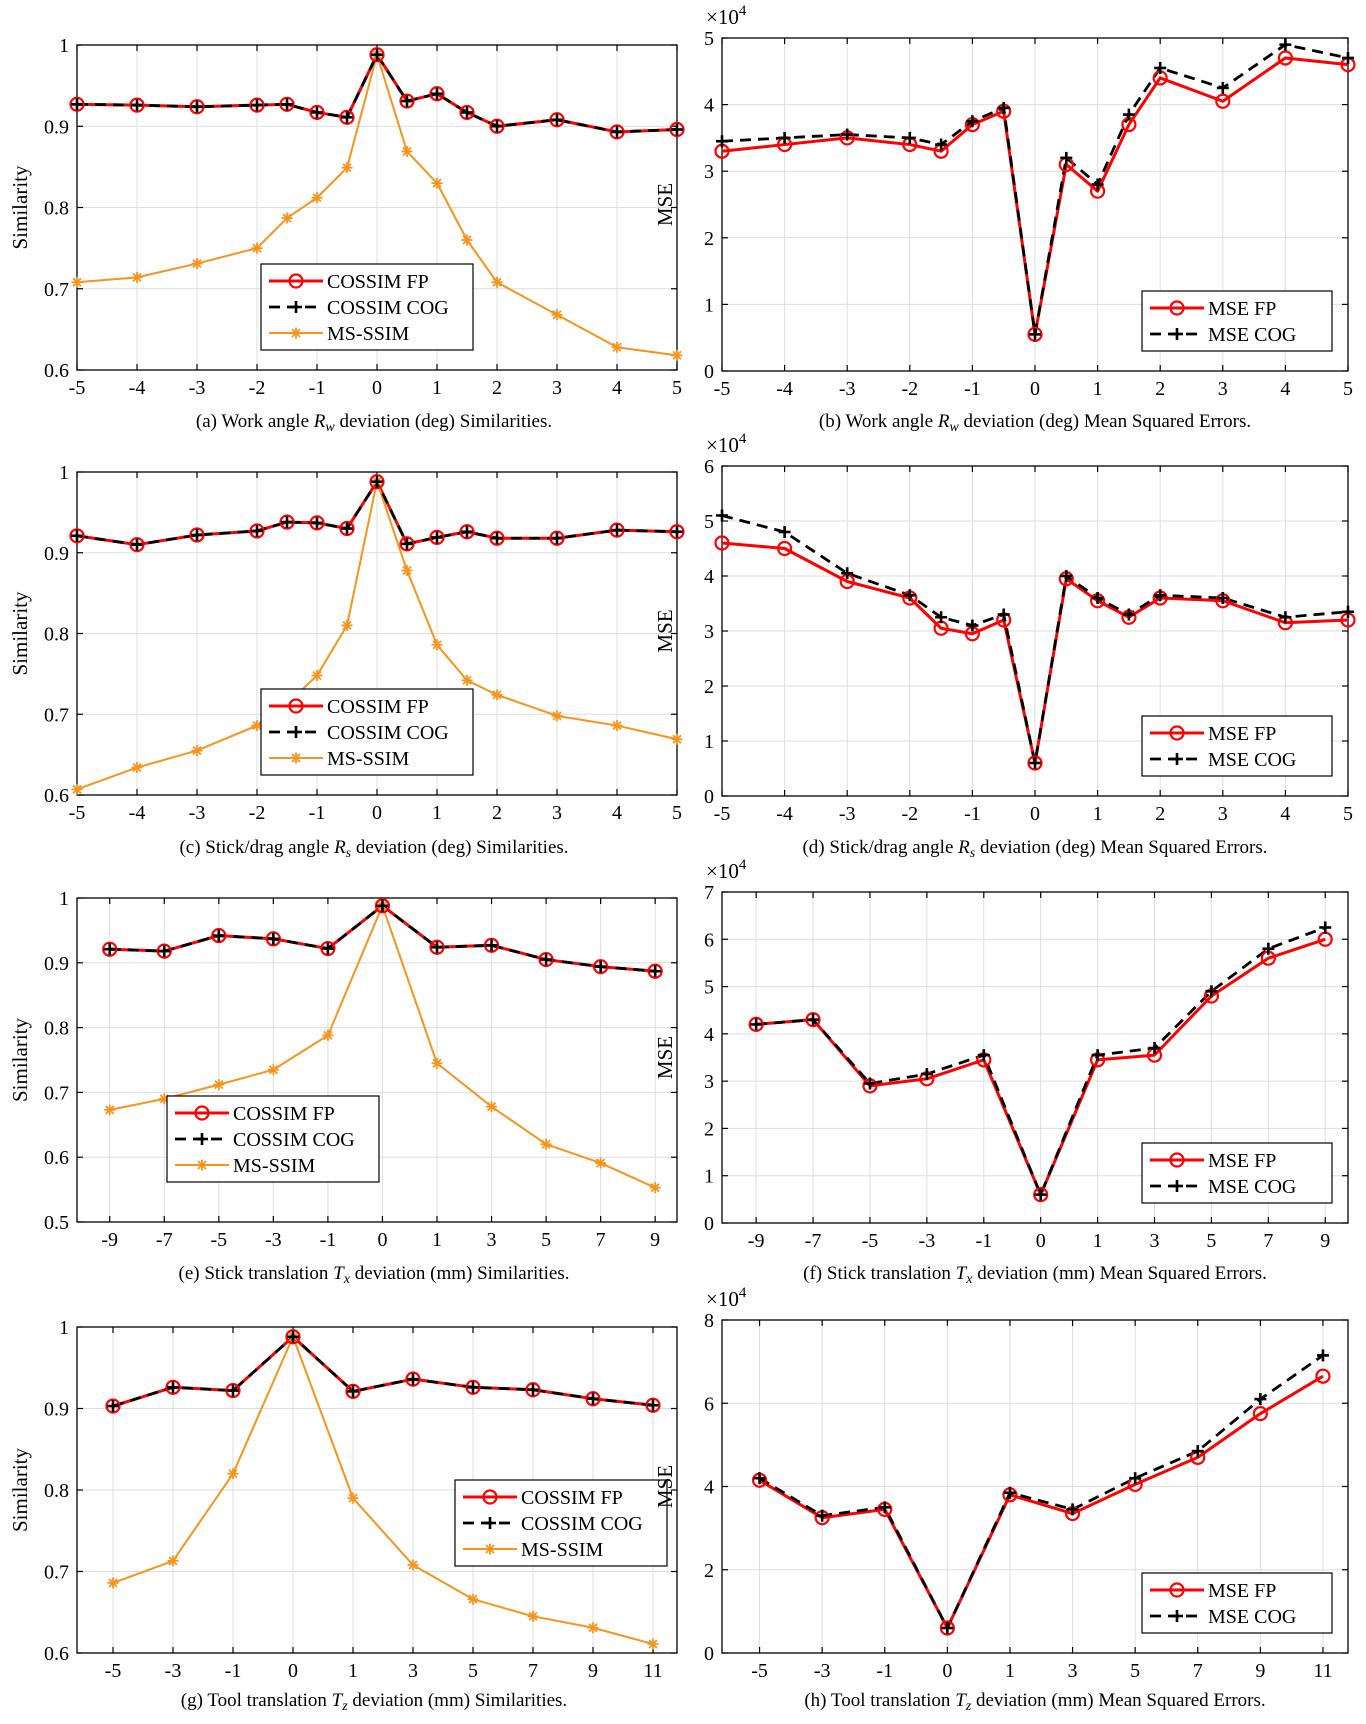 Image resolution: width=1366 pixels, height=1724 pixels. Describe the element at coordinates (1285, 389) in the screenshot. I see `x-tick-label: 4` at that location.